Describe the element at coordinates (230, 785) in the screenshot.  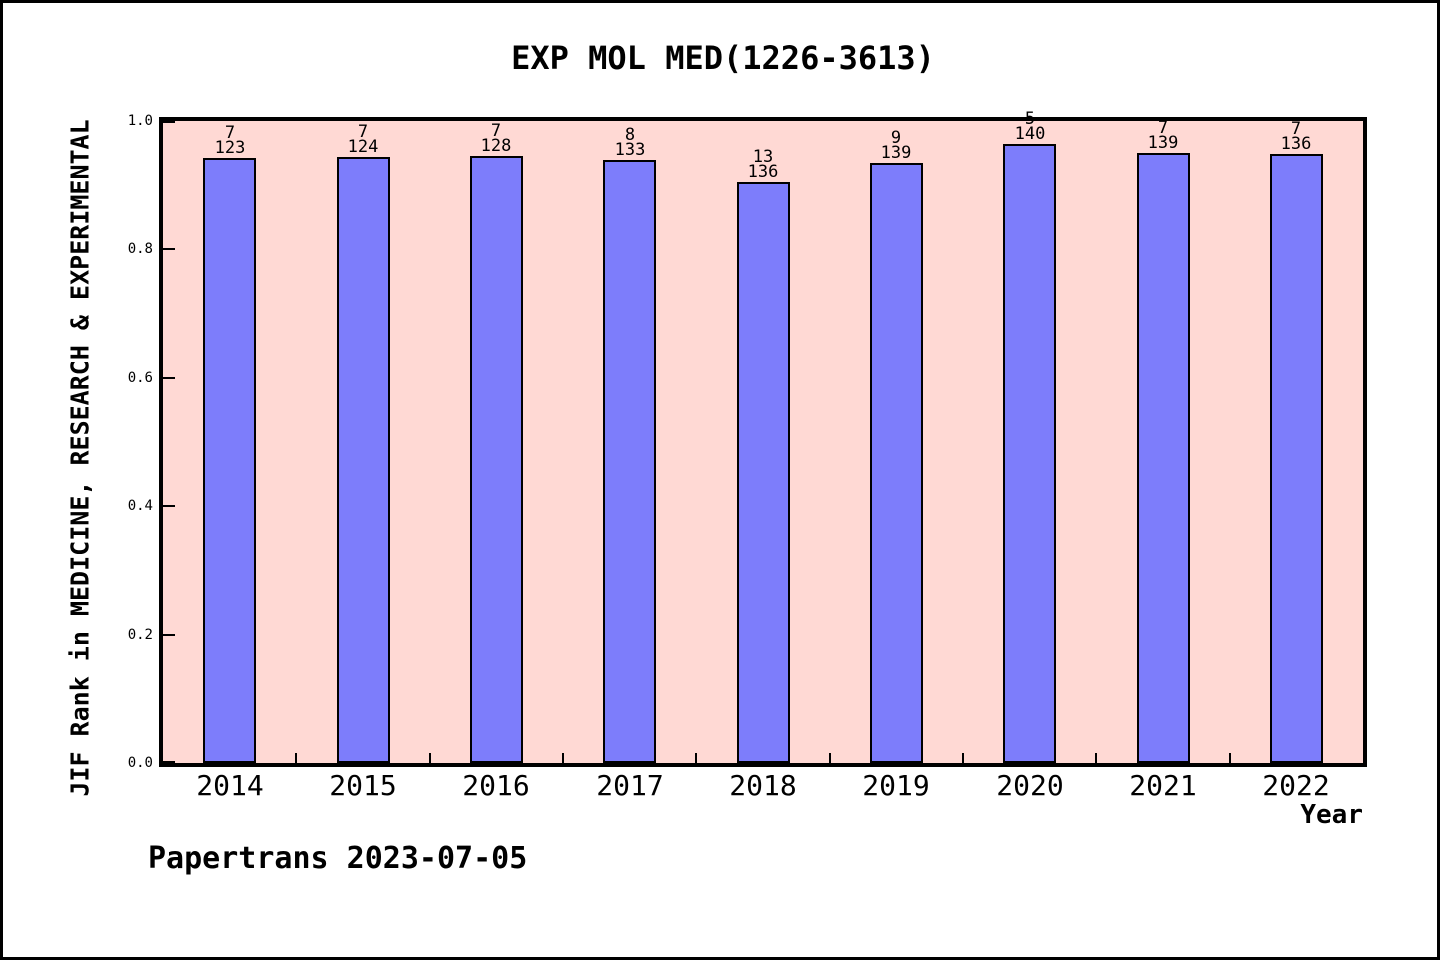
I see `x-tick-label-2014: 2014` at that location.